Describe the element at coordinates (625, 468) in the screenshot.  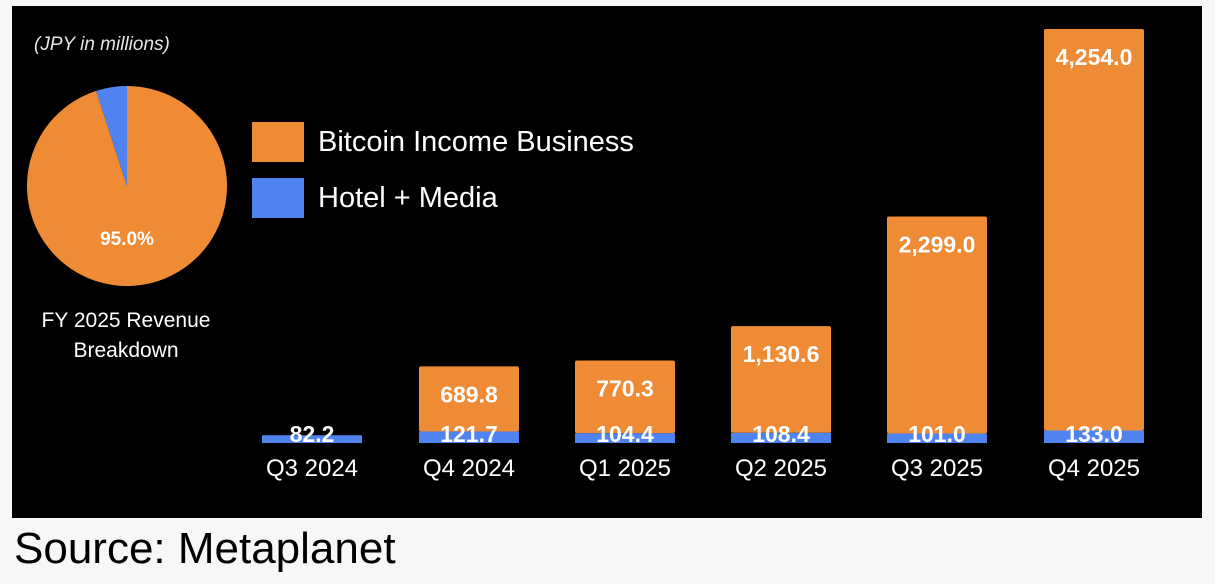
I see `x-tick-label-q1-2025: Q1 2025` at that location.